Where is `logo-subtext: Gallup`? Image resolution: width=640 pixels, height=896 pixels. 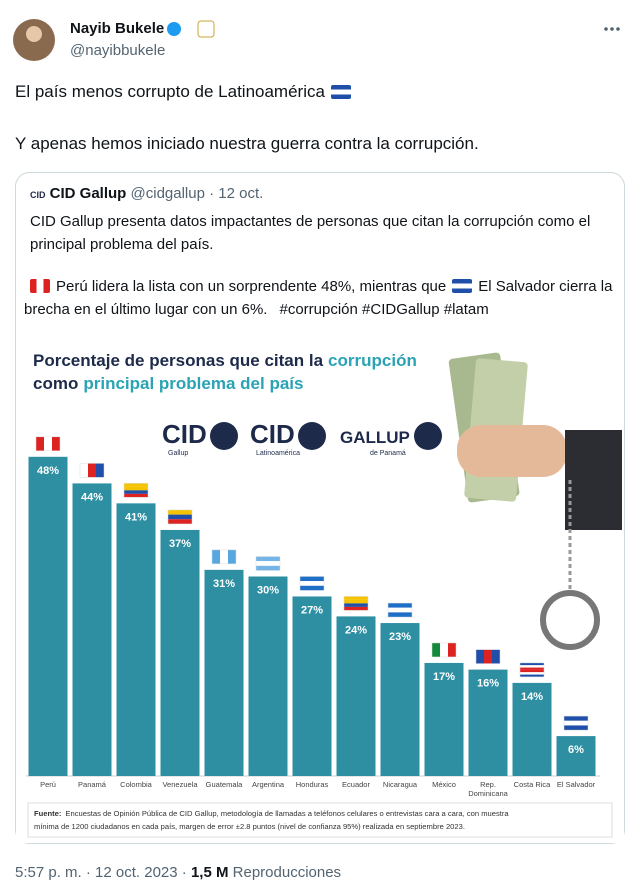 logo-subtext: Gallup is located at coordinates (178, 453).